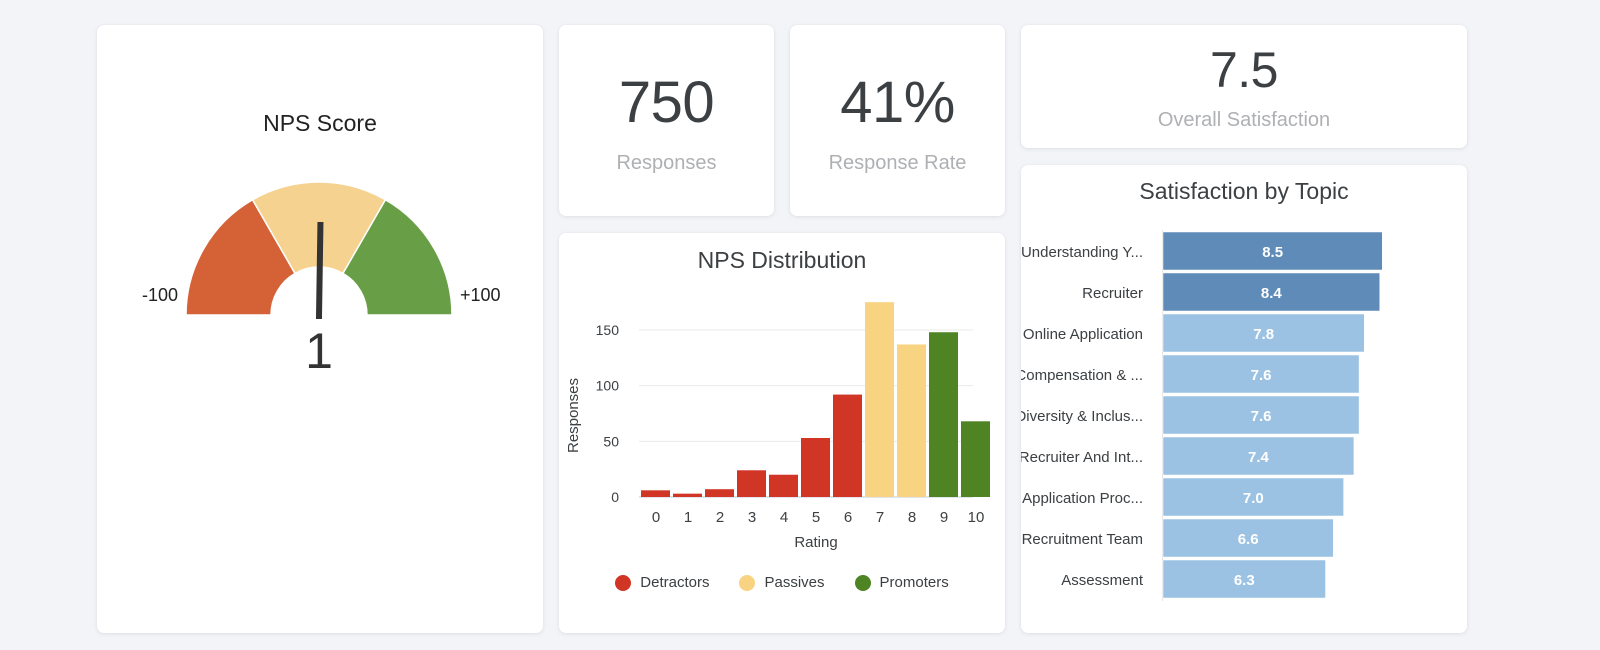 Image resolution: width=1600 pixels, height=650 pixels. I want to click on y-axis-label: Responses, so click(573, 415).